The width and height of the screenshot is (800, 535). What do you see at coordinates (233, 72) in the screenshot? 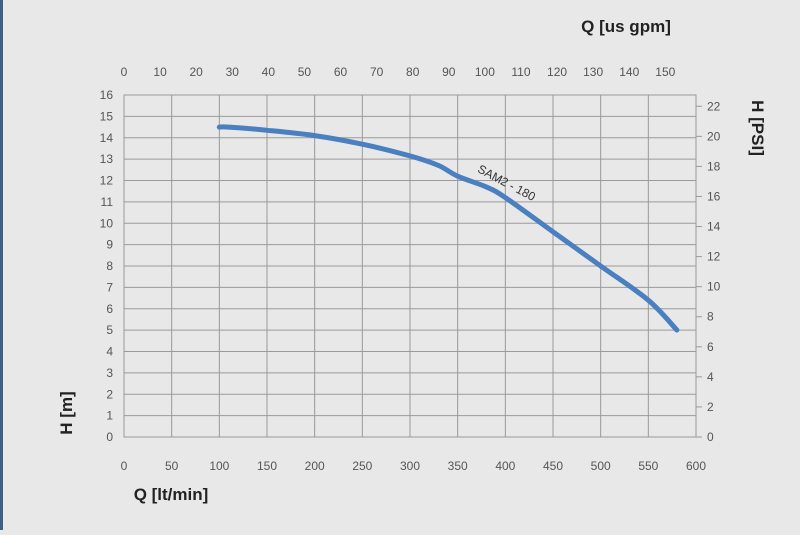
I see `x-top-tick-label: 30` at bounding box center [233, 72].